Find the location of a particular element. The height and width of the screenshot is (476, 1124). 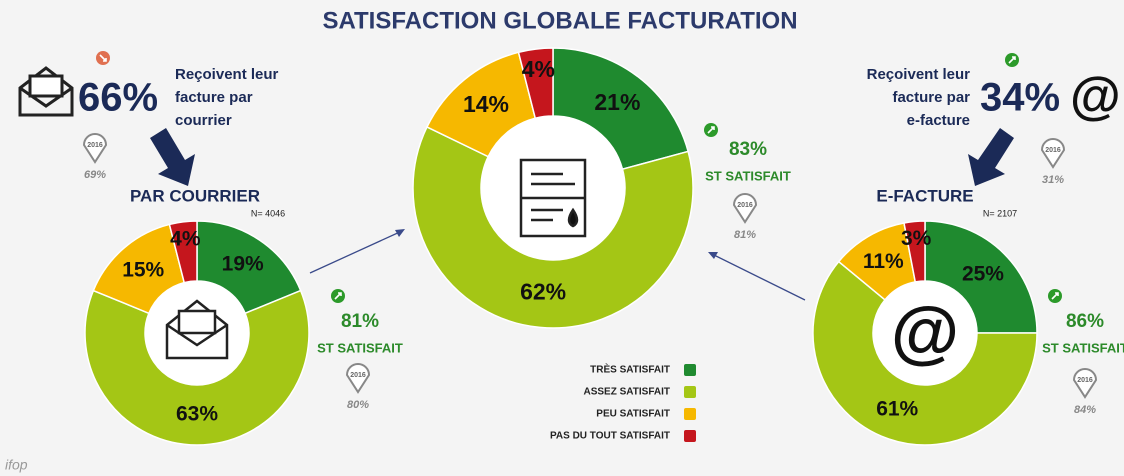

letter is located at coordinates (197, 322).